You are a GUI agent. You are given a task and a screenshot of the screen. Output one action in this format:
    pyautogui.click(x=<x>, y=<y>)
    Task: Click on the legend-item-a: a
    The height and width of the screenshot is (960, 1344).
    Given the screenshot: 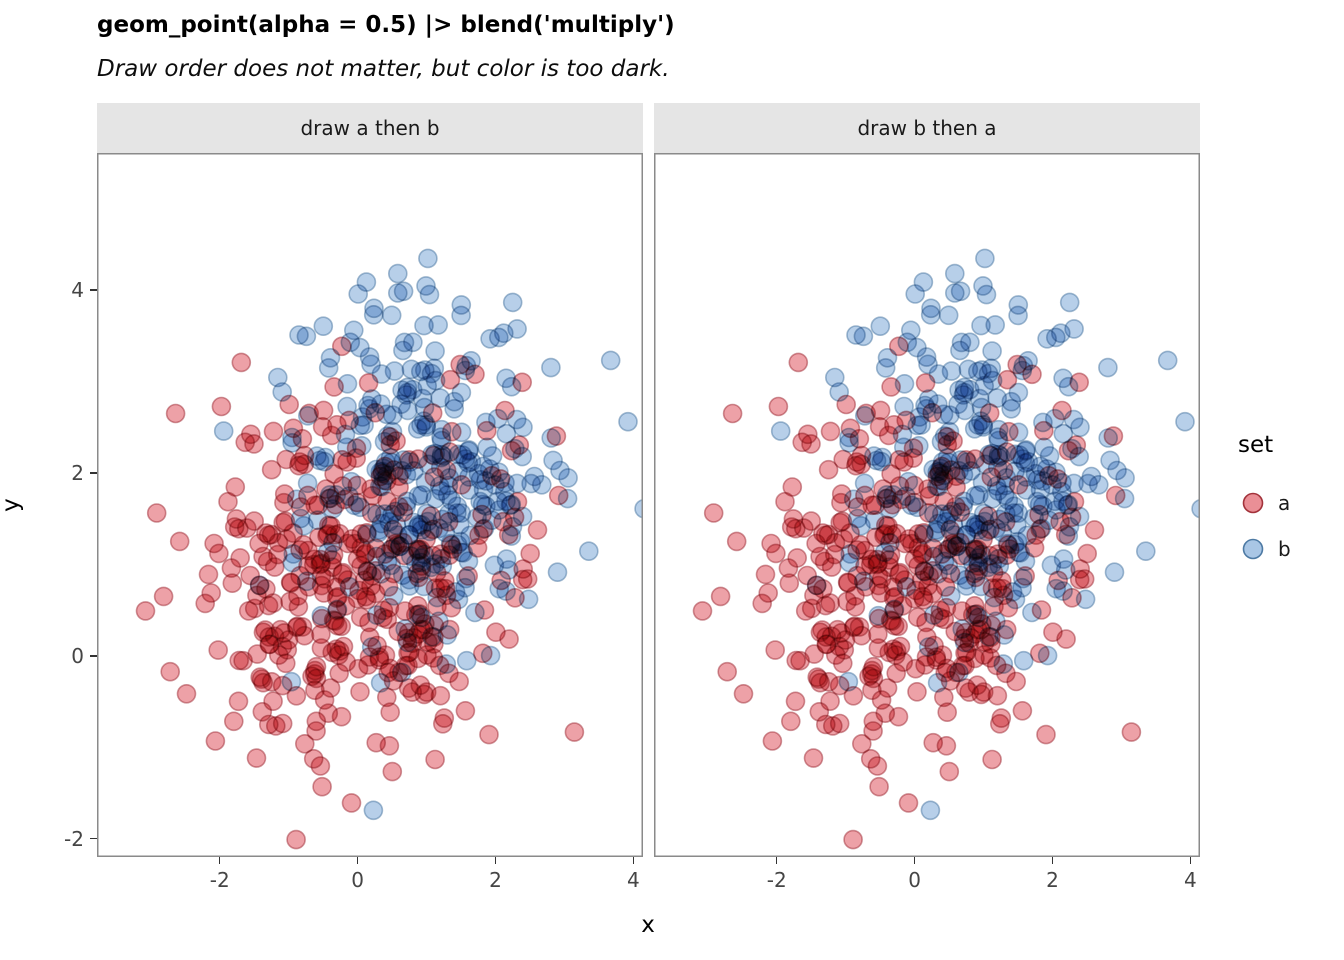 What is the action you would take?
    pyautogui.click(x=1264, y=503)
    